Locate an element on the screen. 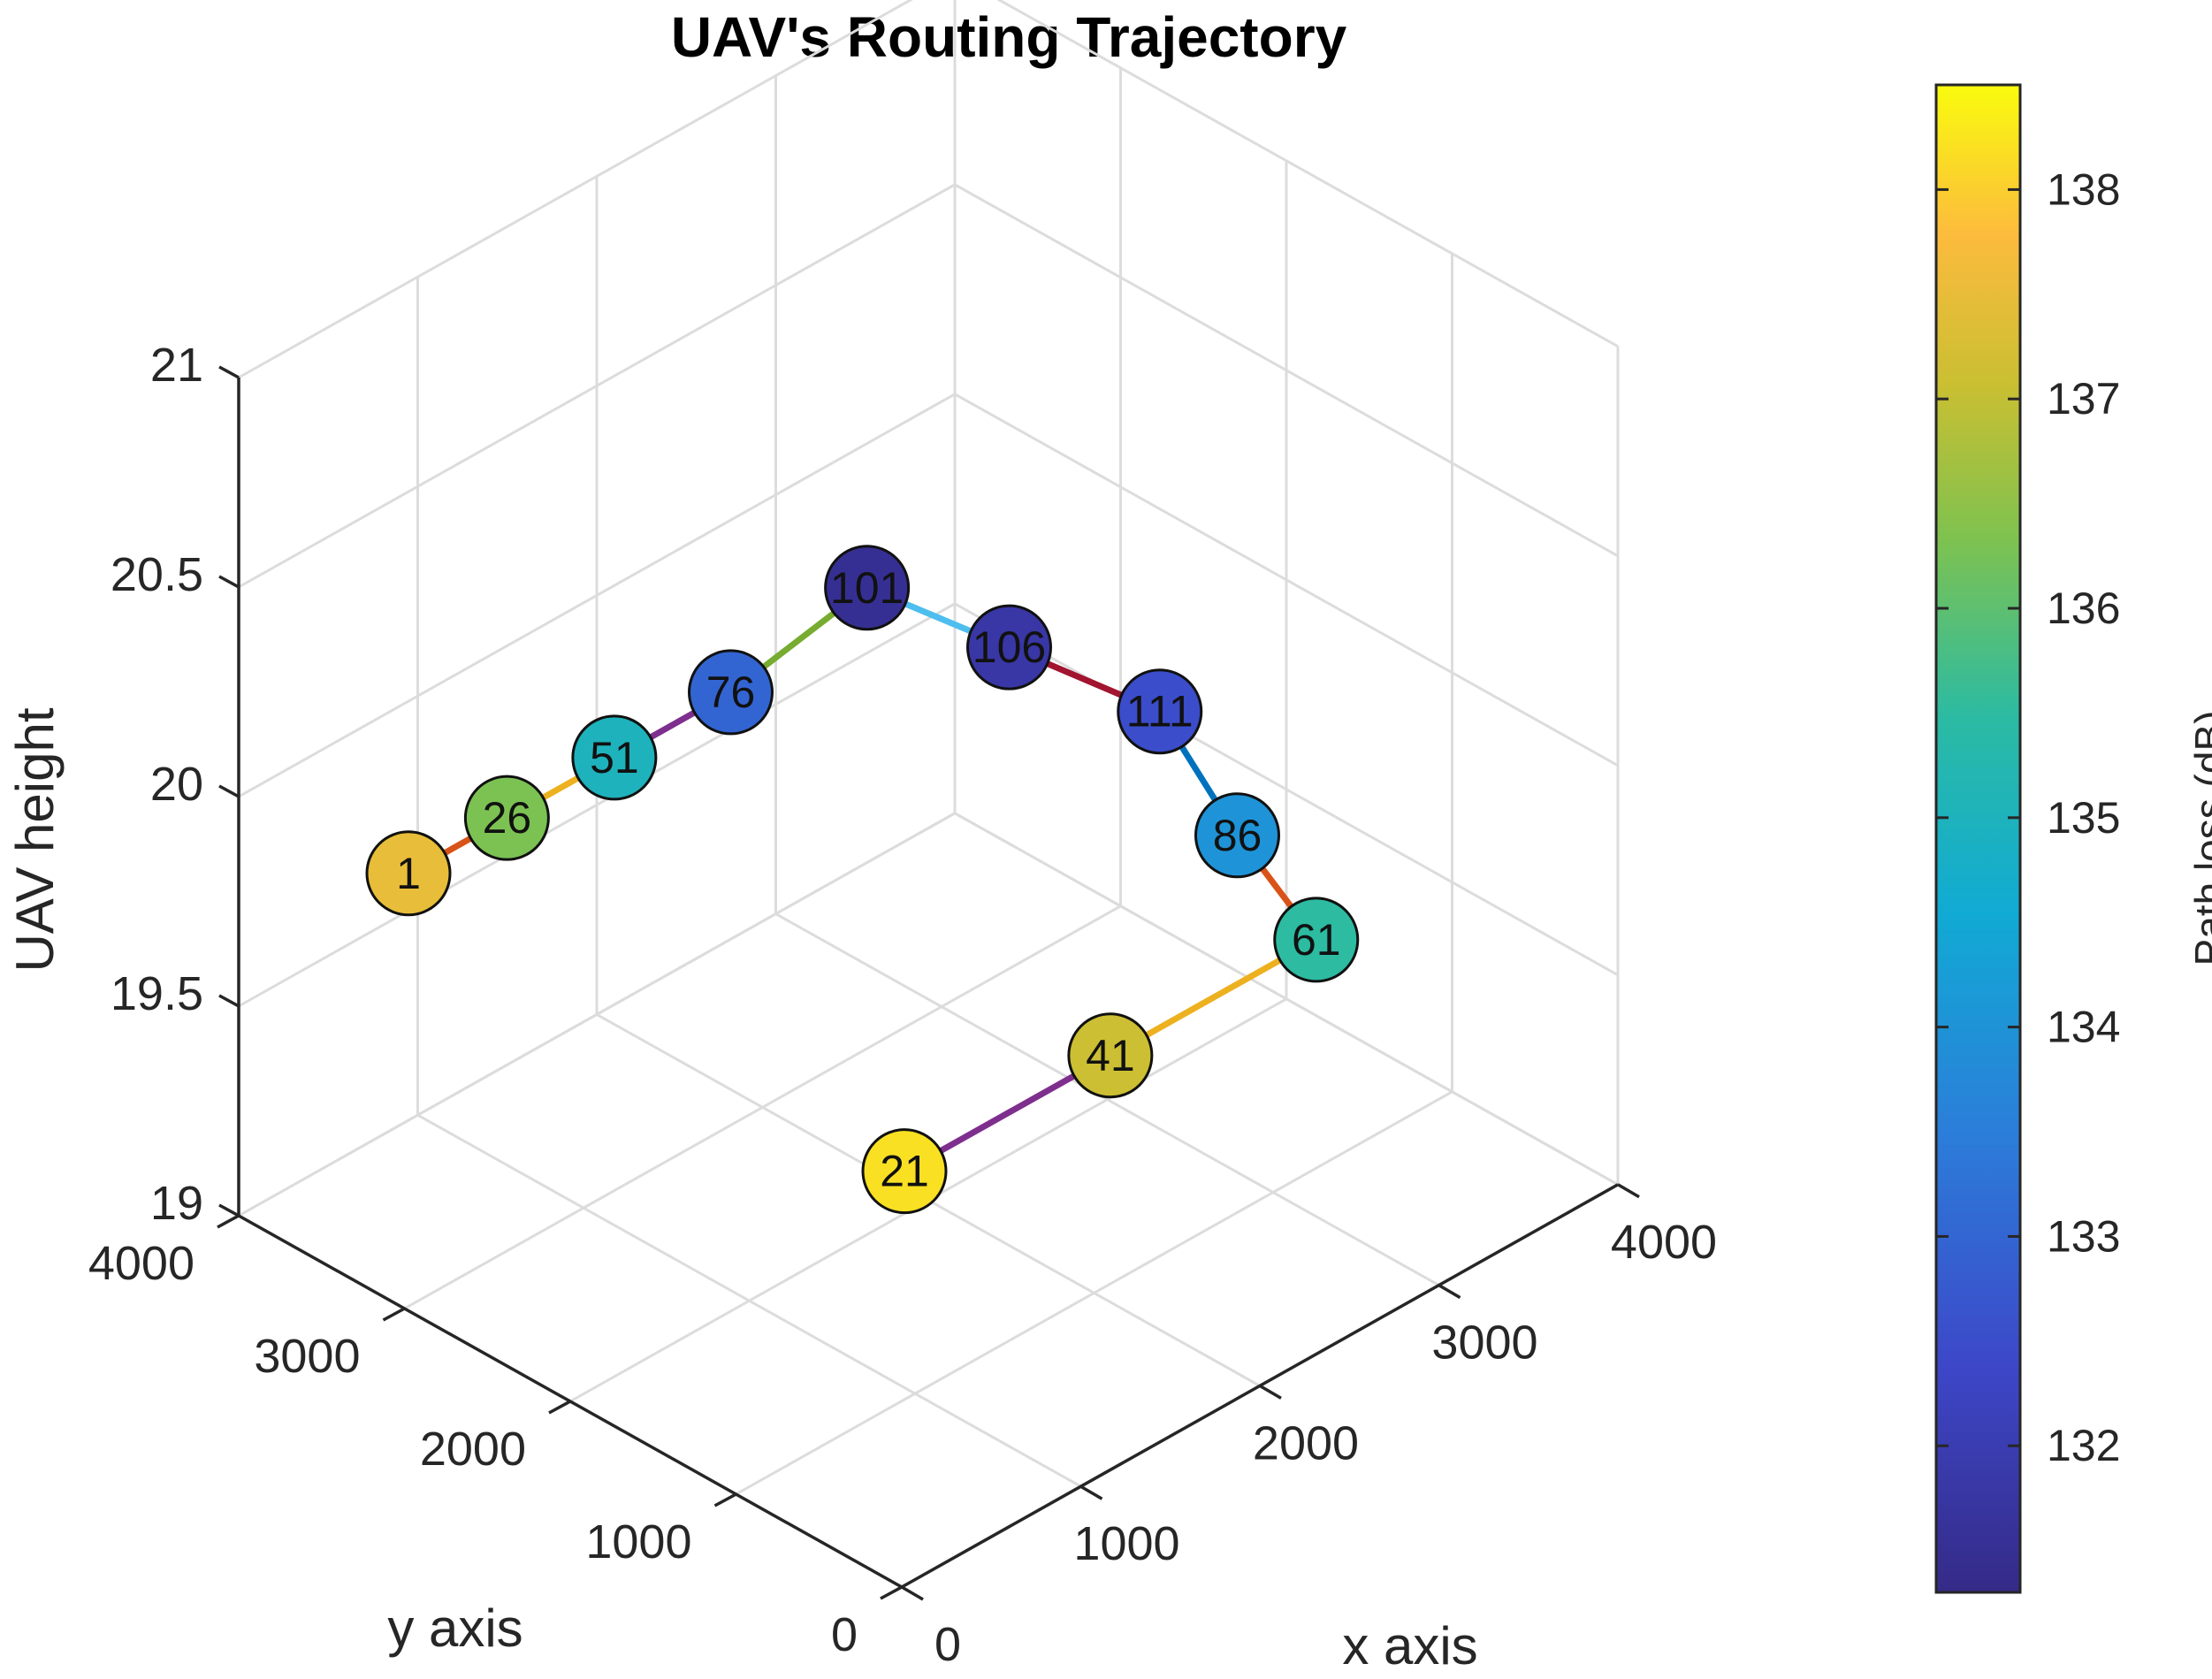  z-tick-label: 19 is located at coordinates (176, 1203).